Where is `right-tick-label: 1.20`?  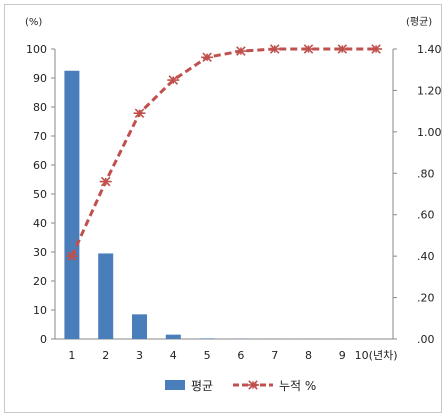
right-tick-label: 1.20 is located at coordinates (429, 90).